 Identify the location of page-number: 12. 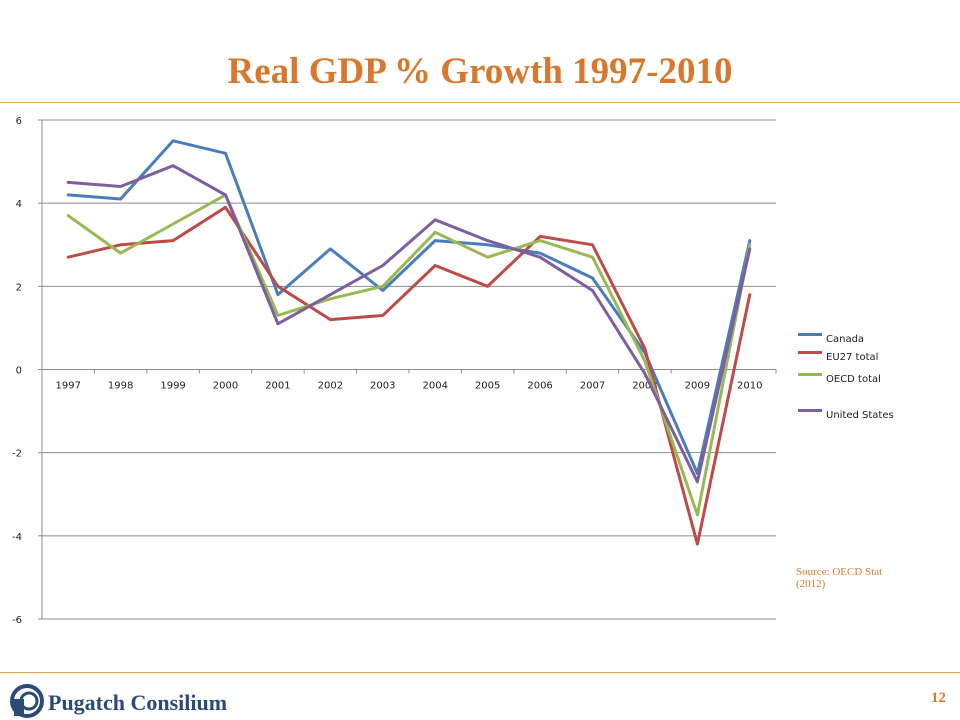
(938, 698).